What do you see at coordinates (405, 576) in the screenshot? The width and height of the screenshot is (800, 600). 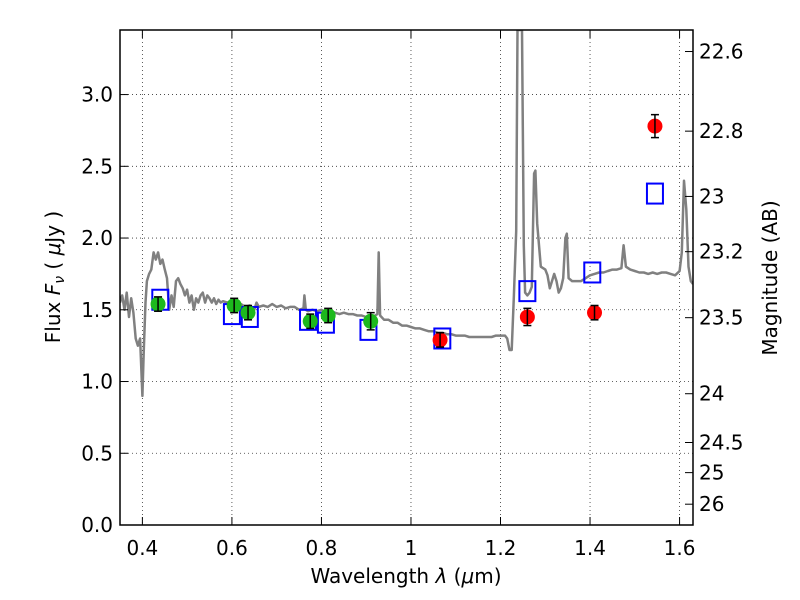 I see `x-axis-label: Wavelength λ (μm)` at bounding box center [405, 576].